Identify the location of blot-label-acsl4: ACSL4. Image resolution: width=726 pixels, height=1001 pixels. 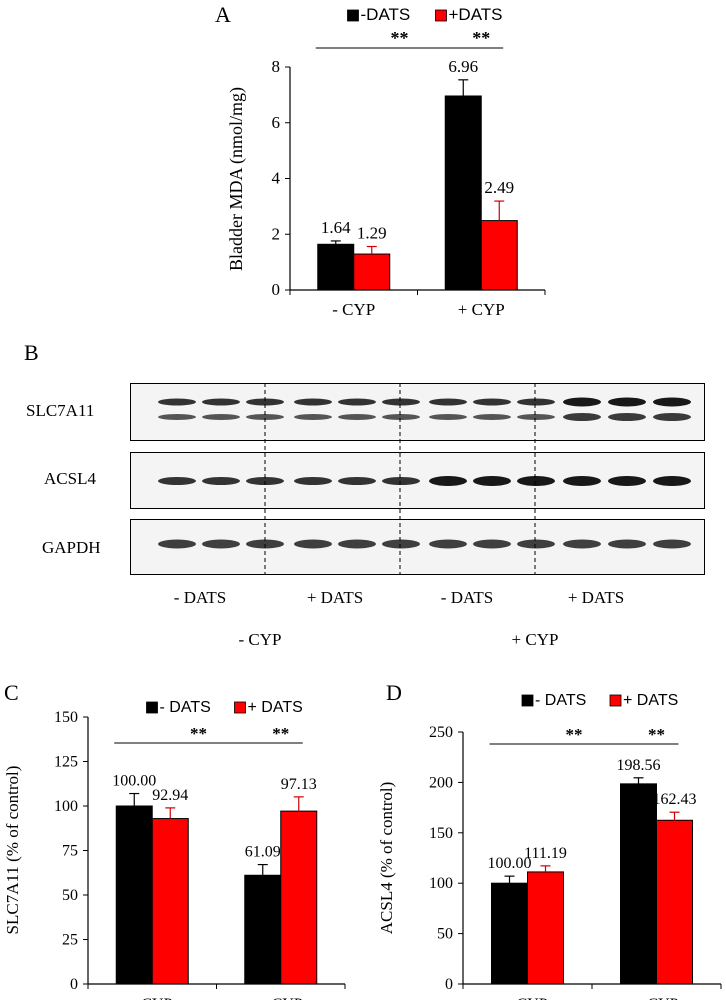
(70, 478).